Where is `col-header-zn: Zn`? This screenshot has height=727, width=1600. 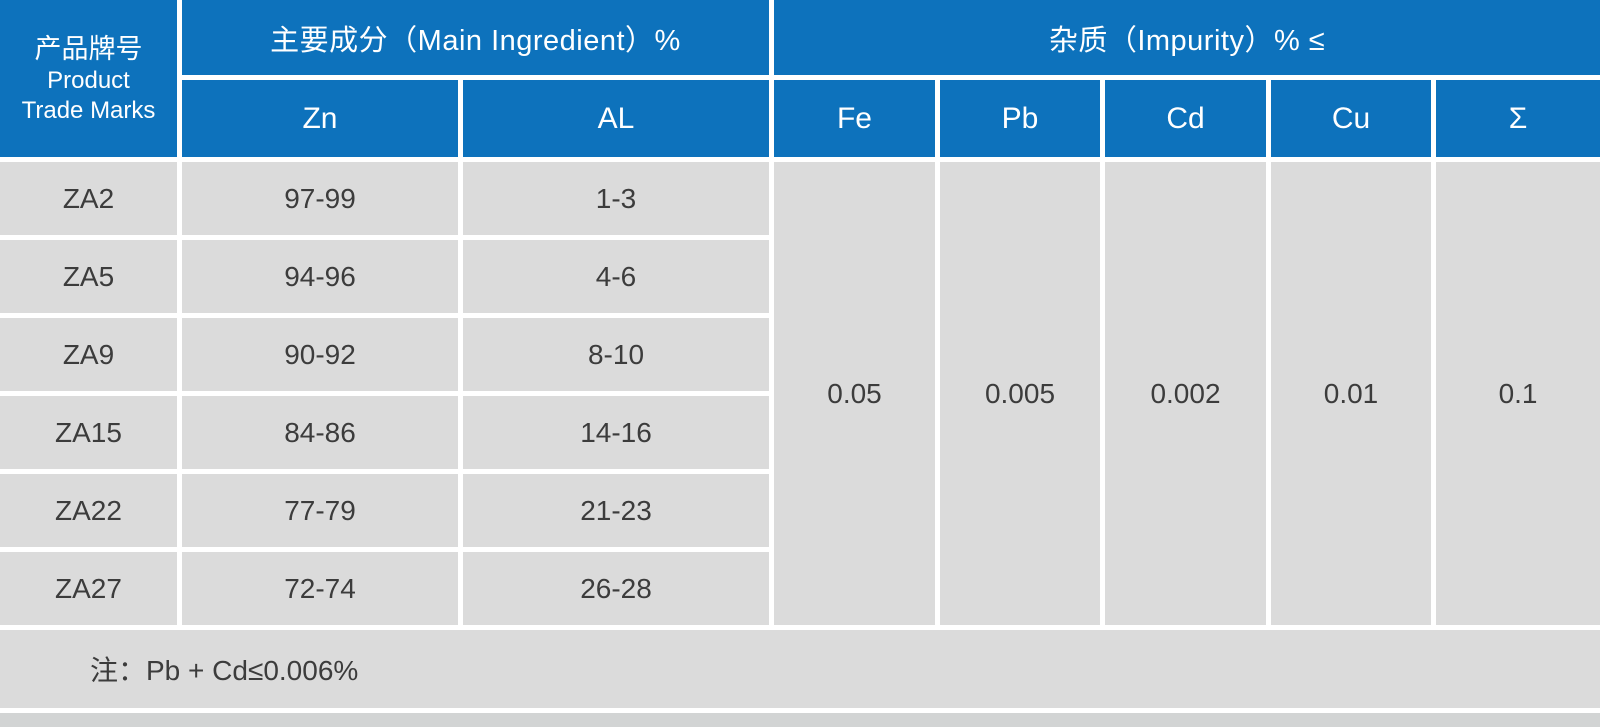 col-header-zn: Zn is located at coordinates (320, 118).